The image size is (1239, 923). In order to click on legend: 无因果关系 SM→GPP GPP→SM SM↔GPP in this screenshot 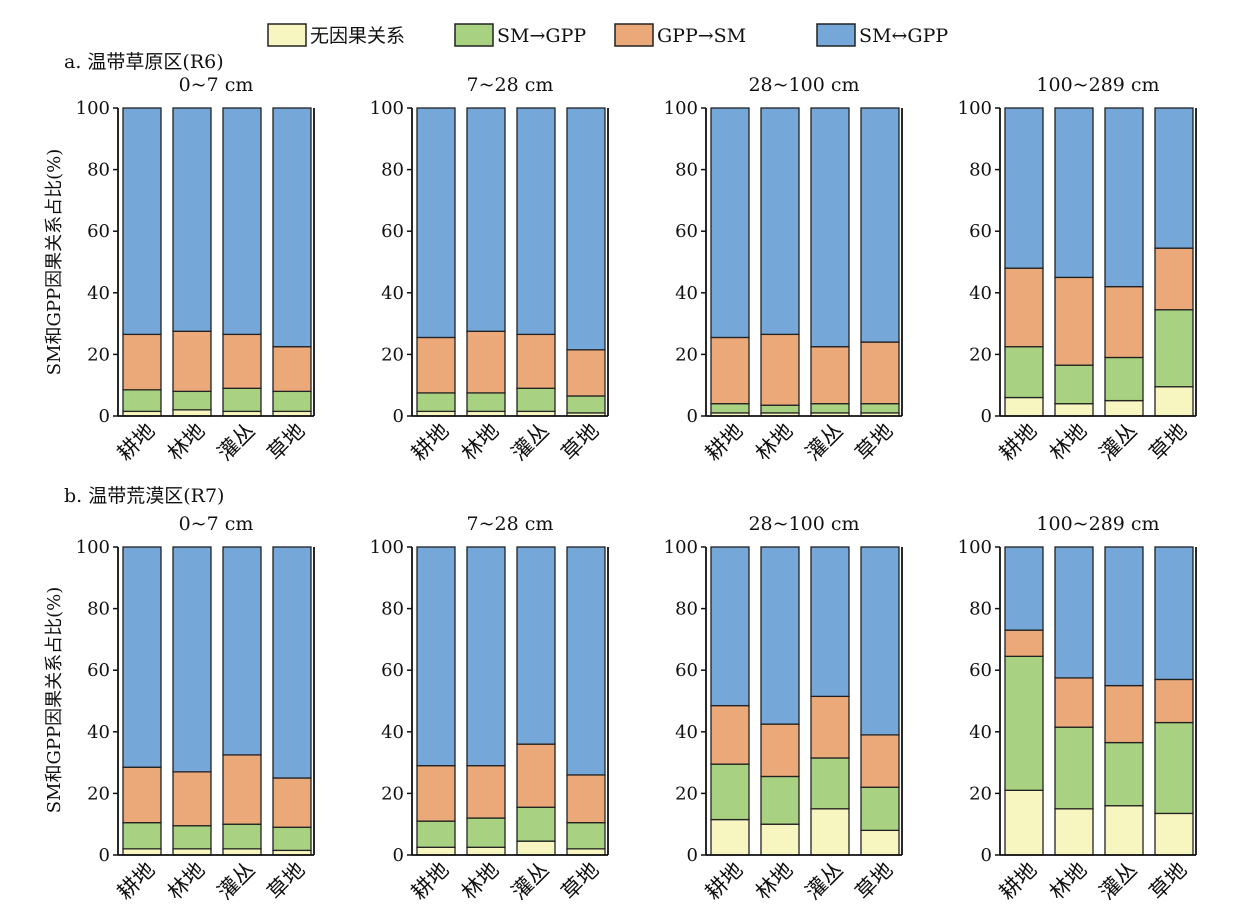, I will do `click(607, 35)`.